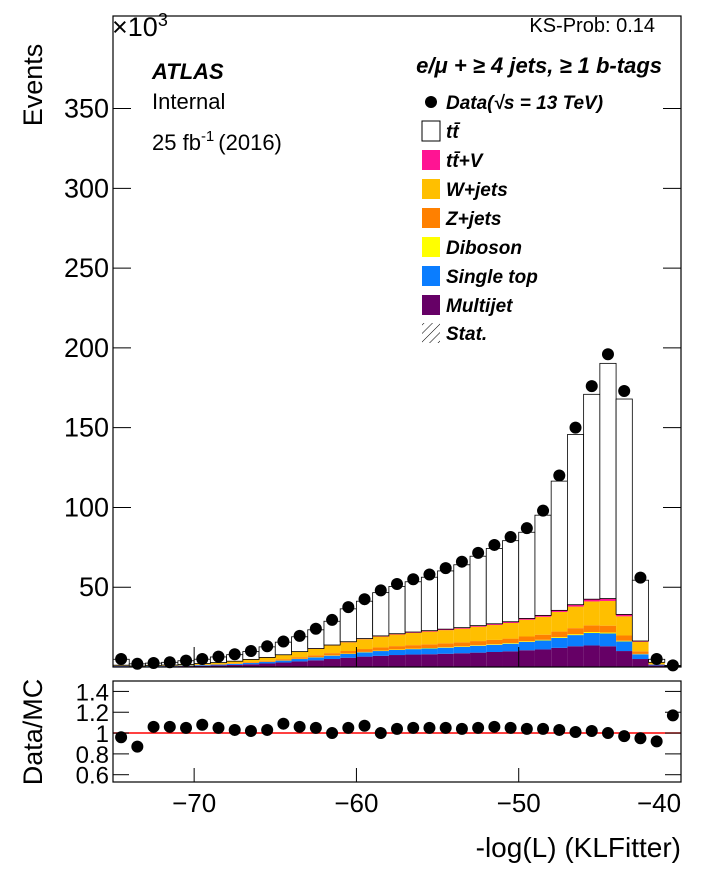 The image size is (716, 872). I want to click on lumi-year: (2016), so click(250, 142).